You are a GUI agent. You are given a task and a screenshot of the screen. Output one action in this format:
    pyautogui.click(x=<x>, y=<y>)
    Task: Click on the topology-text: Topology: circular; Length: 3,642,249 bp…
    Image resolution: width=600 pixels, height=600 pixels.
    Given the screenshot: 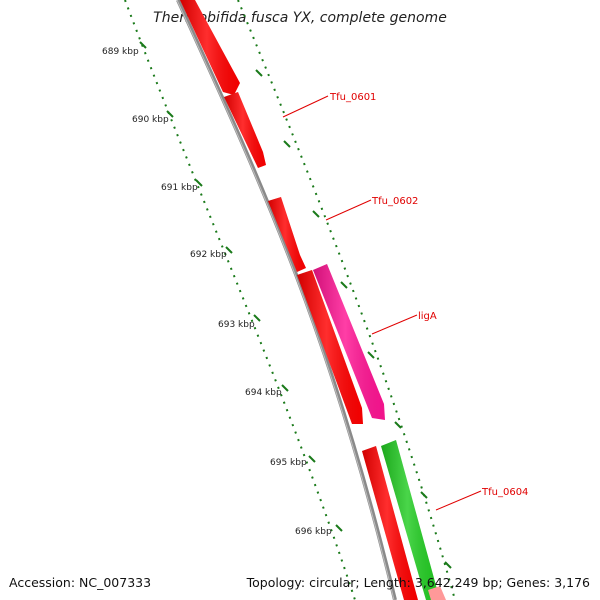 What is the action you would take?
    pyautogui.click(x=418, y=582)
    